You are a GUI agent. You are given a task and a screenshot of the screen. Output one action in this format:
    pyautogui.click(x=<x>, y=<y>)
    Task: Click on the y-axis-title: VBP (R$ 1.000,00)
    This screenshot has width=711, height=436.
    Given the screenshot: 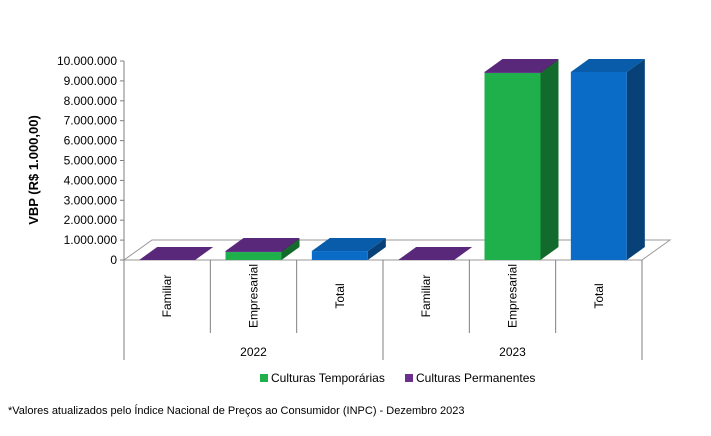 What is the action you would take?
    pyautogui.click(x=33, y=170)
    